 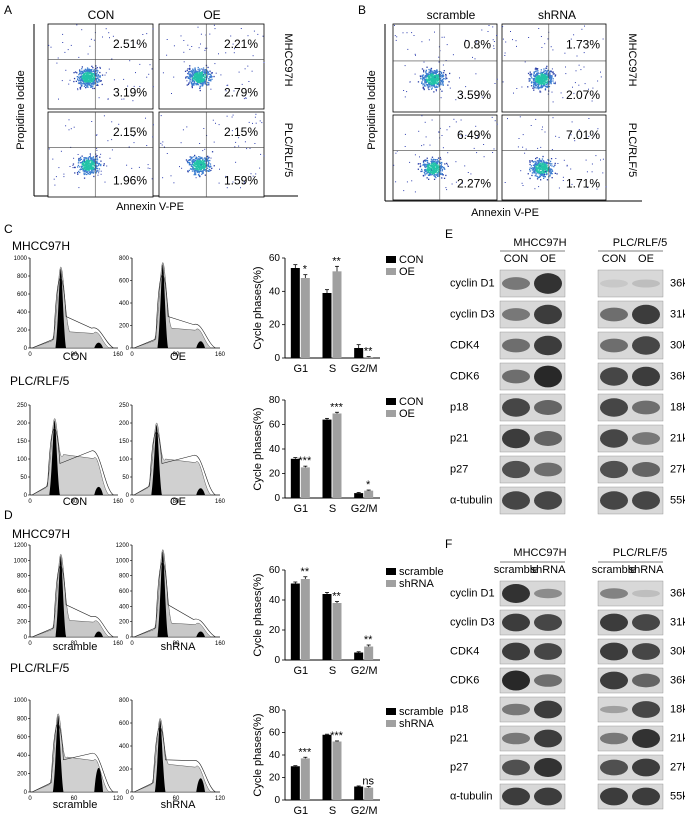 I want to click on hist-d-mhcc-shrna-xtick: 0, so click(x=132, y=644).